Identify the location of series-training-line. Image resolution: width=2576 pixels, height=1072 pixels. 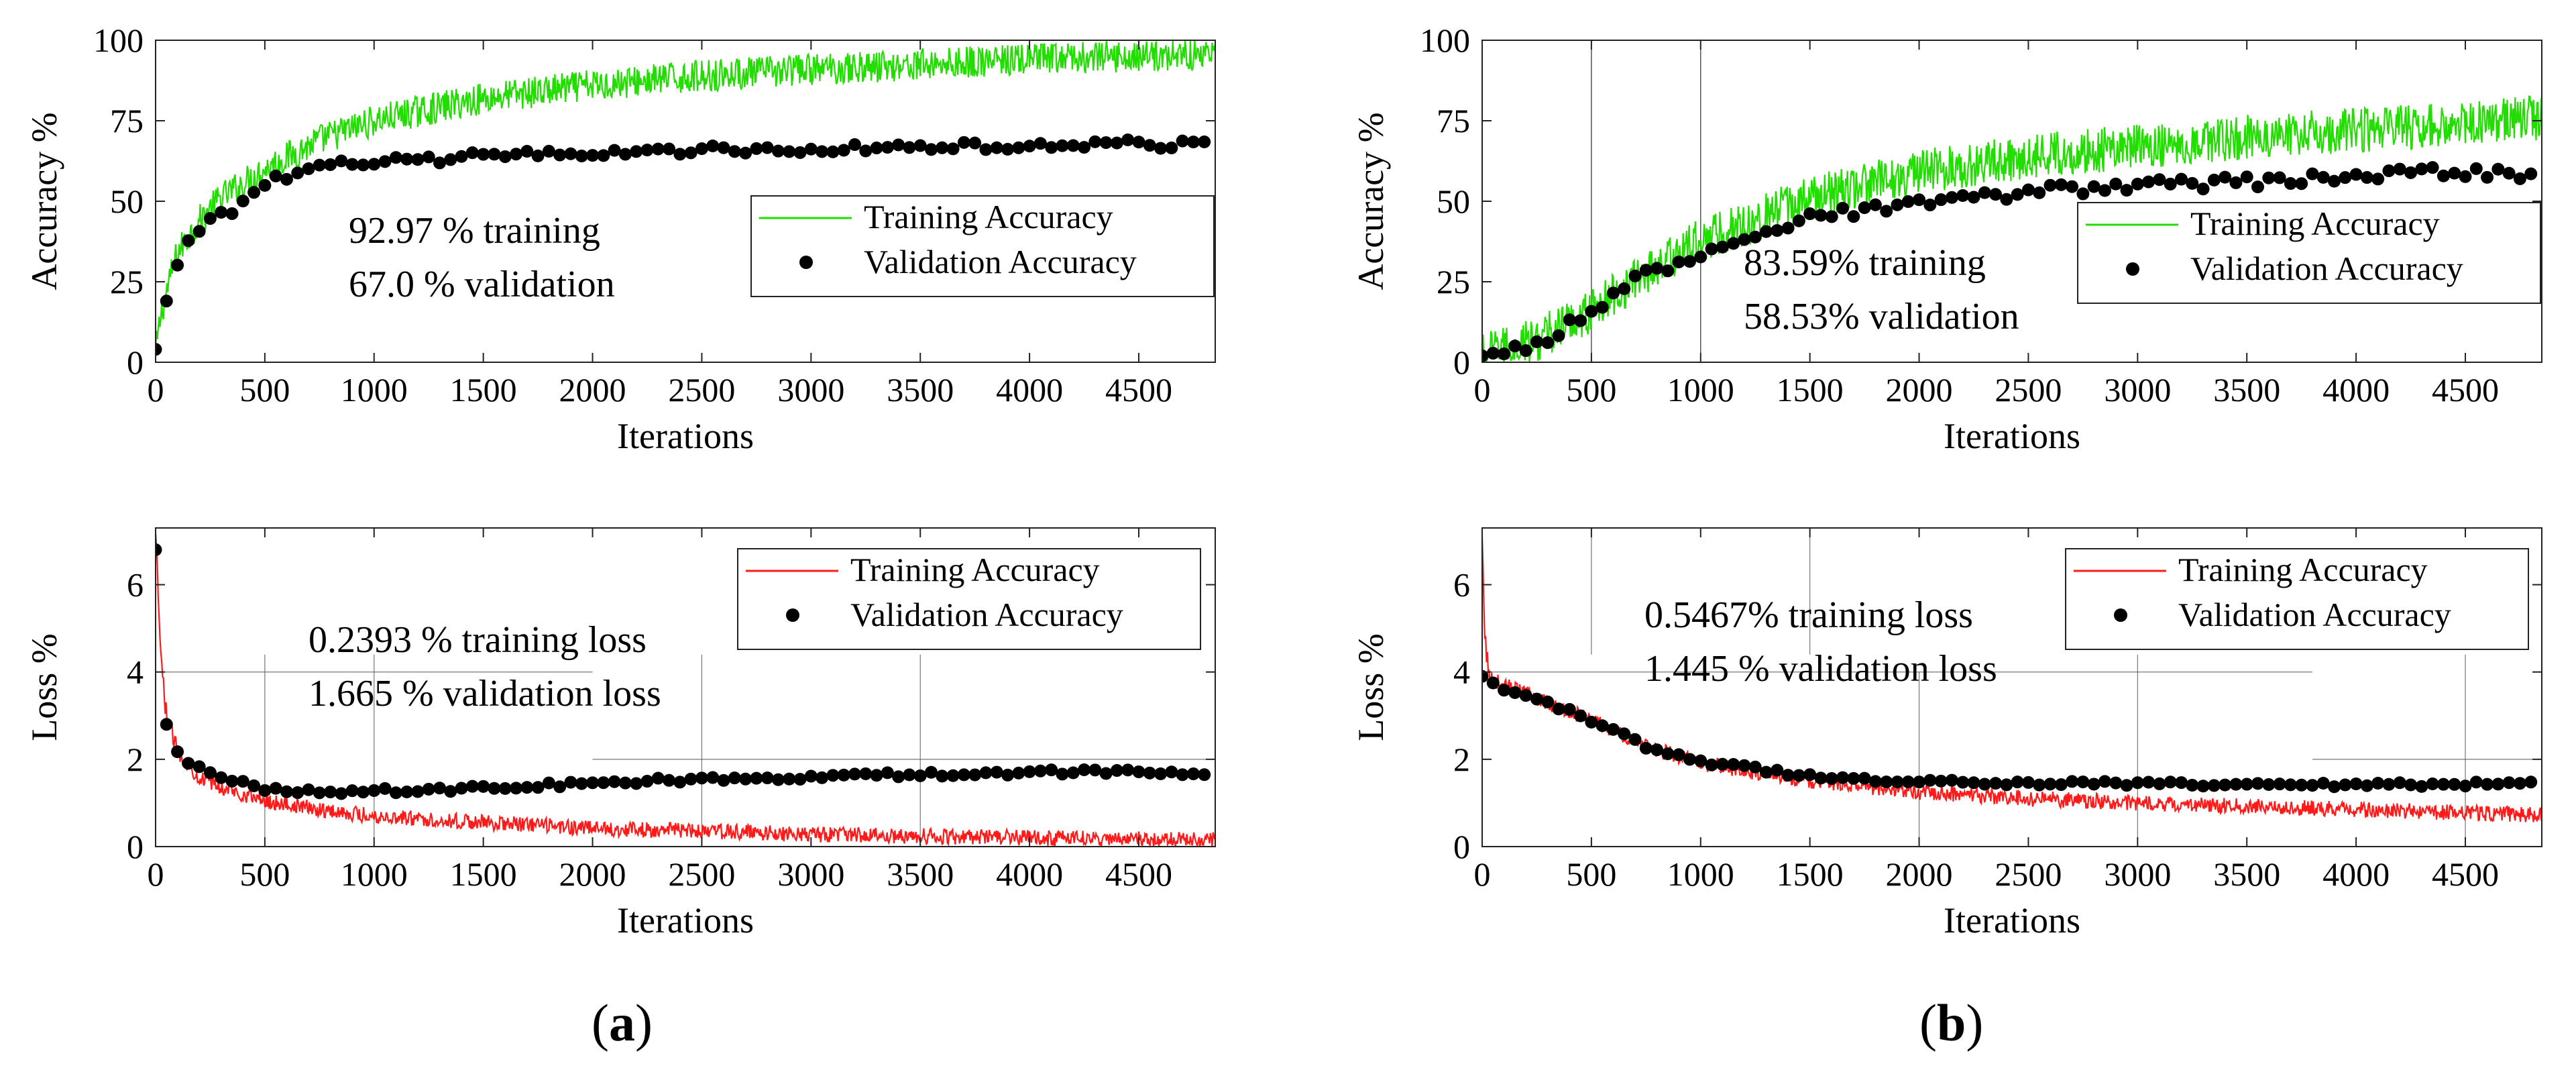
(685, 195).